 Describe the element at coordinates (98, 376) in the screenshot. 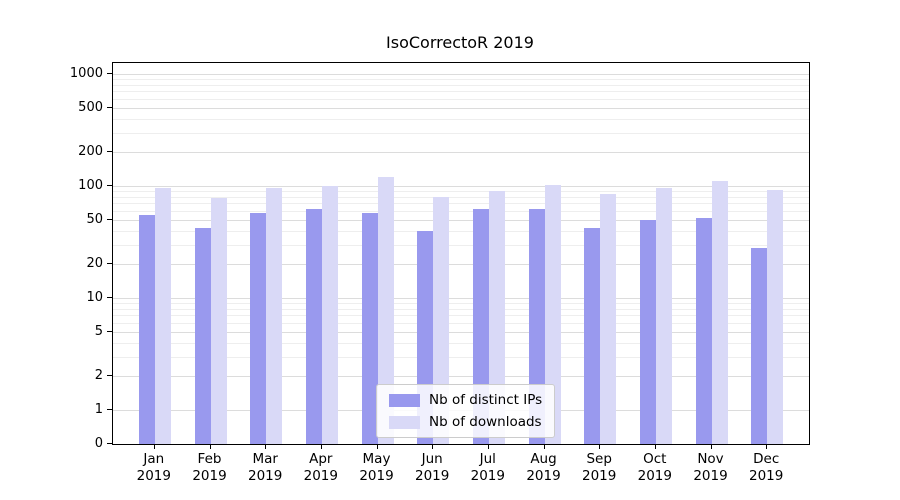

I see `y-tick-label: 2` at that location.